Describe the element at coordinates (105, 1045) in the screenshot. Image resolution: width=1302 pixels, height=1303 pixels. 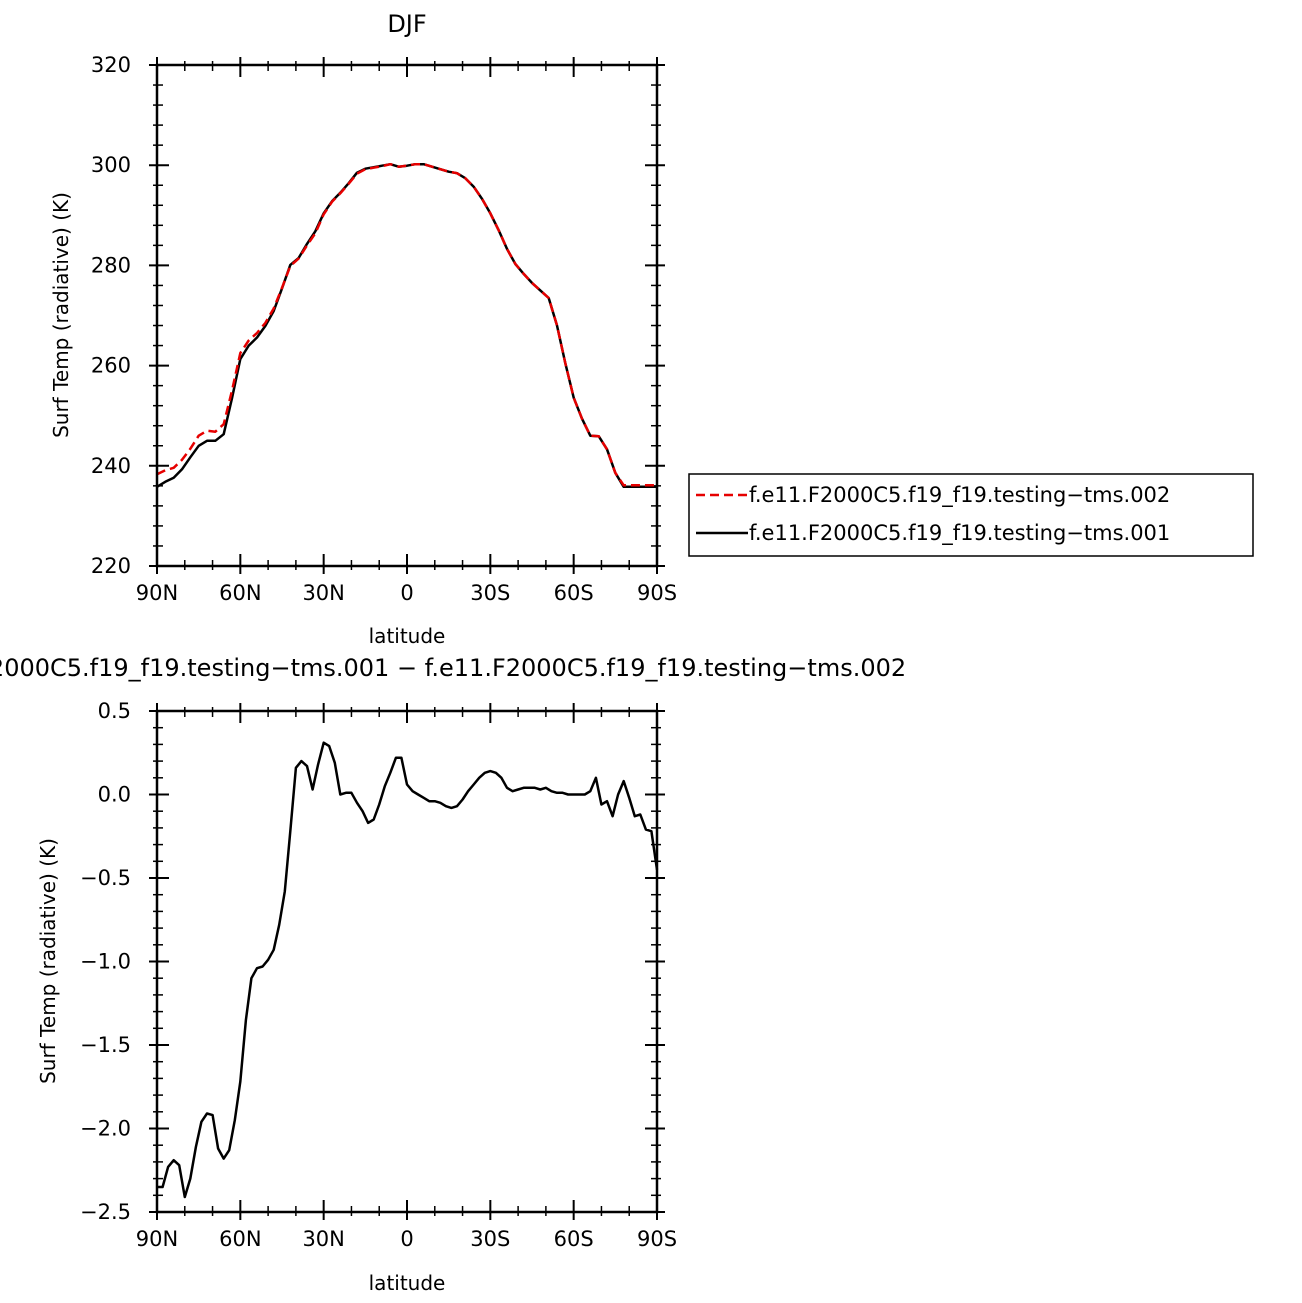
I see `y-tick-label: −1.5` at that location.